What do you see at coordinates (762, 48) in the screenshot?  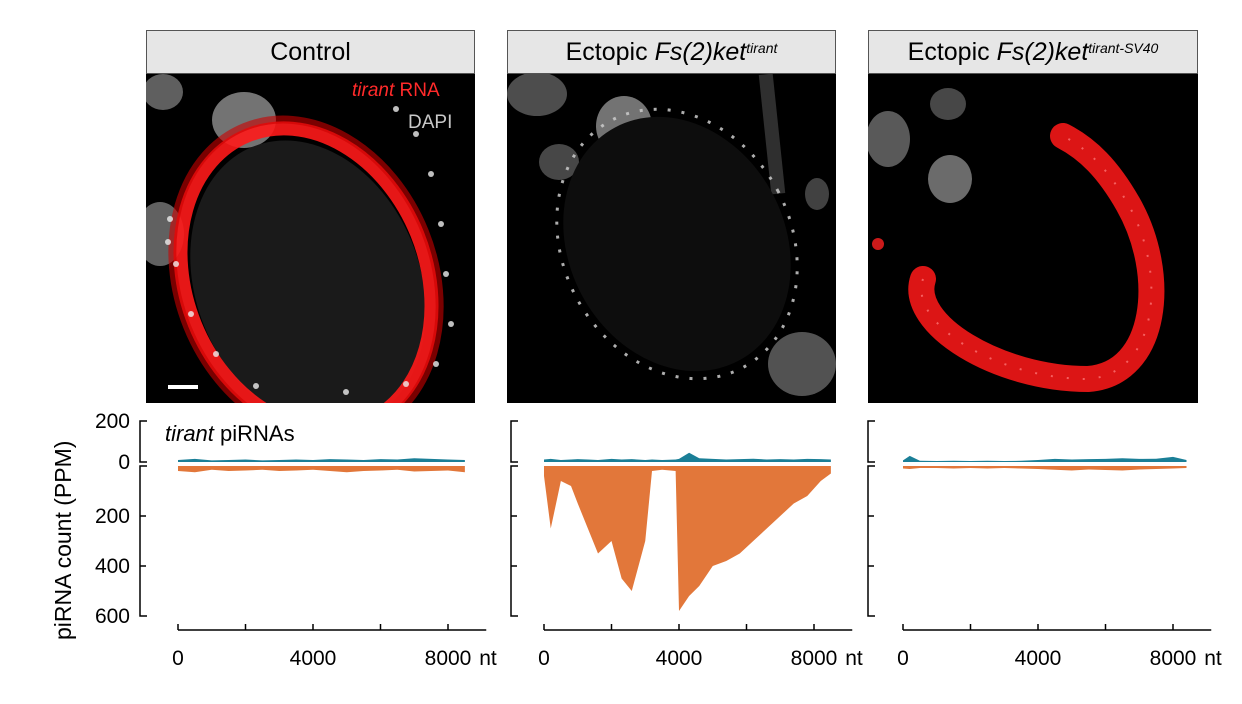 I see `panel-title-sup: tirant` at bounding box center [762, 48].